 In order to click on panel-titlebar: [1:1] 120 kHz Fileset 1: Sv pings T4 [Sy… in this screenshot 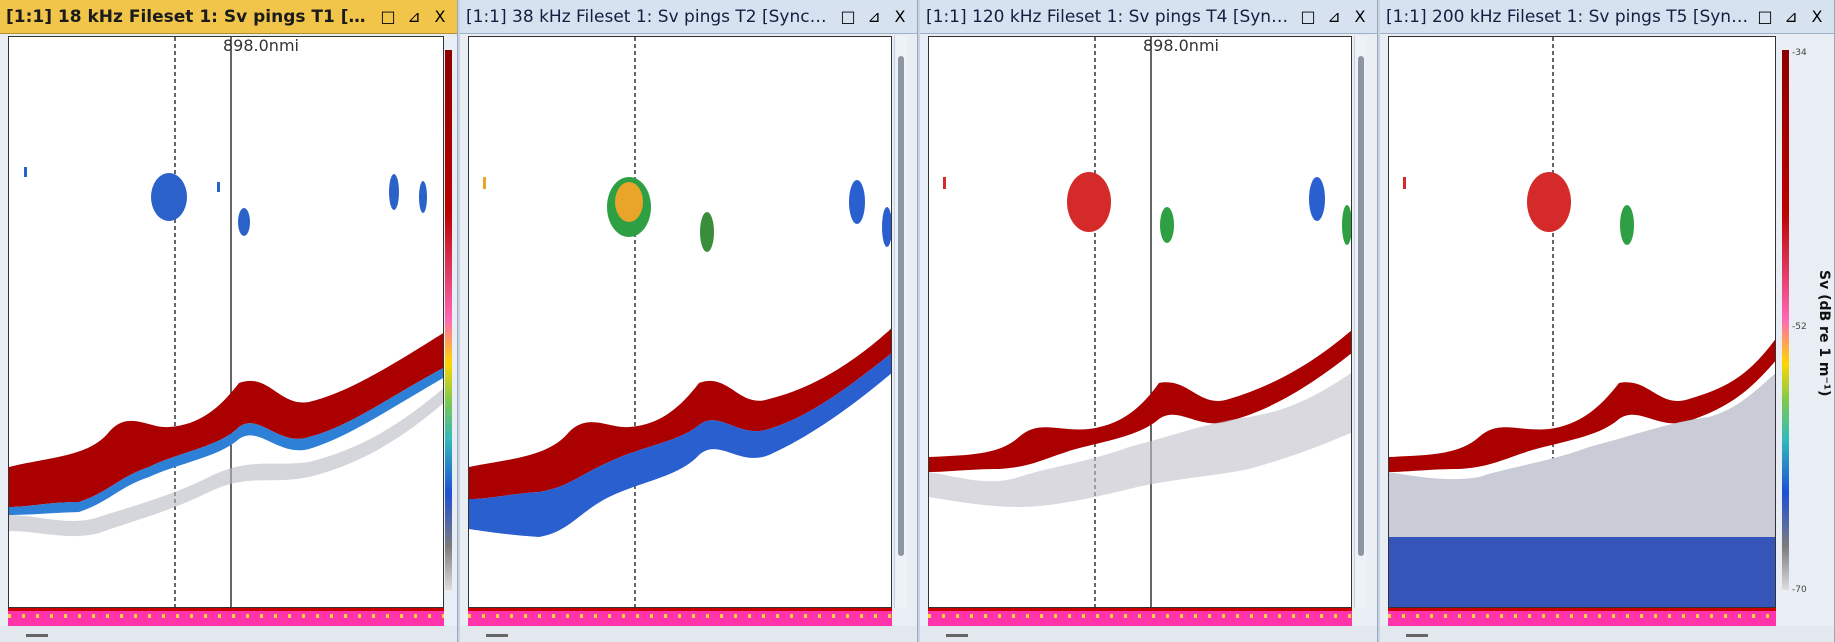, I will do `click(1148, 17)`.